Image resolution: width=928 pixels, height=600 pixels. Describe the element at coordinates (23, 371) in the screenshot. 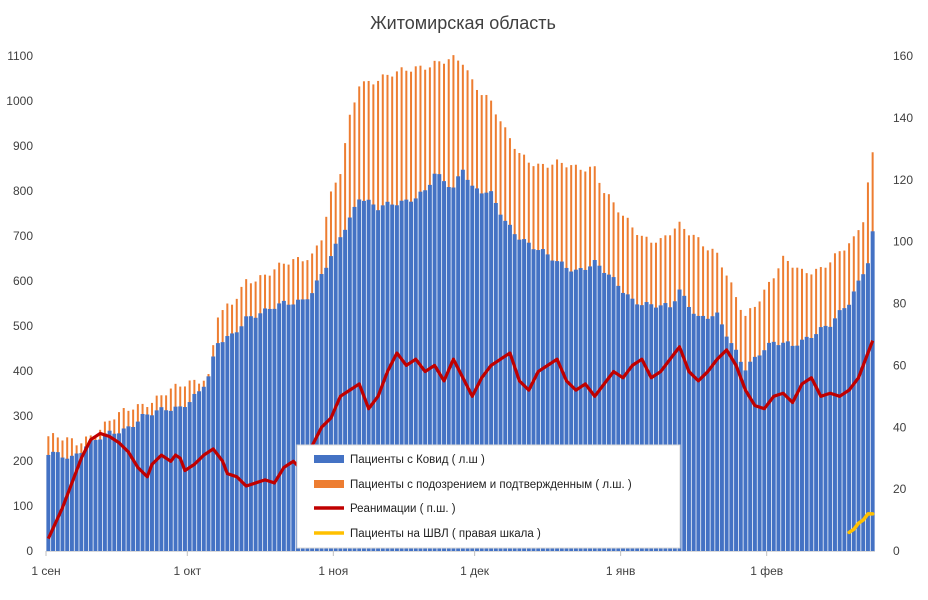

I see `left-axis-tick: 400` at that location.